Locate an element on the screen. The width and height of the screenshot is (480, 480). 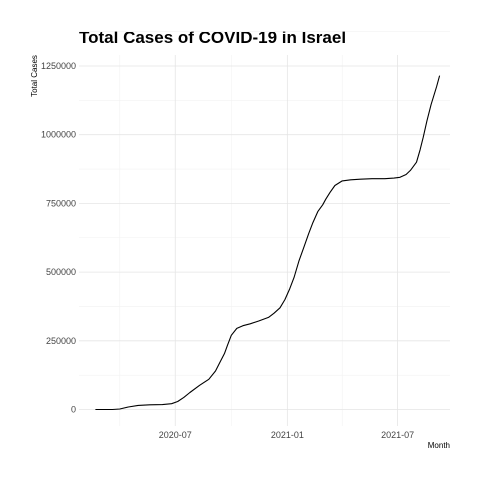
x-tick-label: 2021-01 is located at coordinates (287, 435).